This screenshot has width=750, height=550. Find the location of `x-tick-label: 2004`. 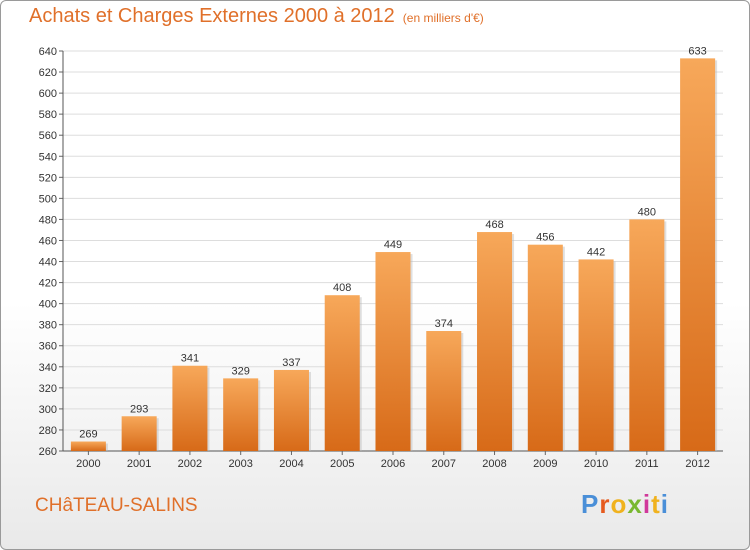

x-tick-label: 2004 is located at coordinates (291, 464).